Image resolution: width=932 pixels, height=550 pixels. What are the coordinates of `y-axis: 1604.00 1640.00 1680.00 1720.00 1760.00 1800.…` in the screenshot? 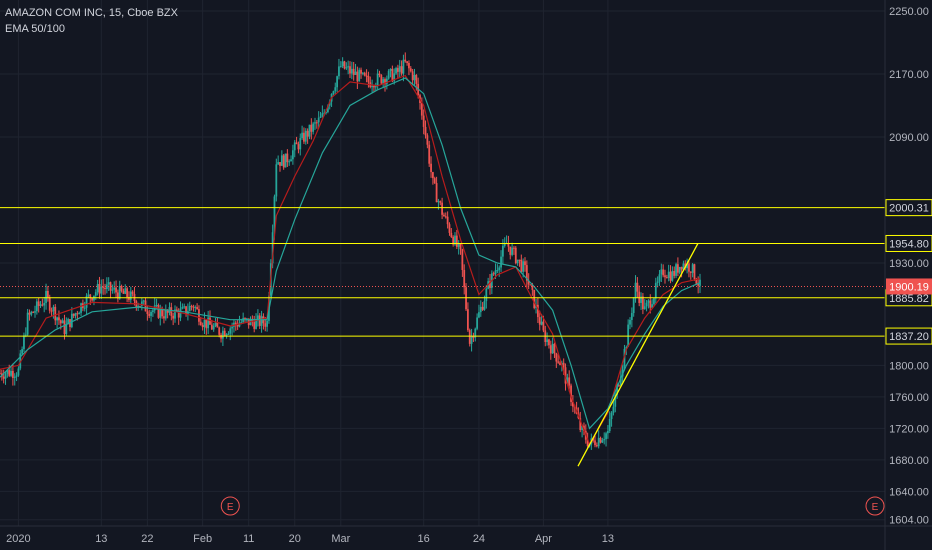 It's located at (906, 275).